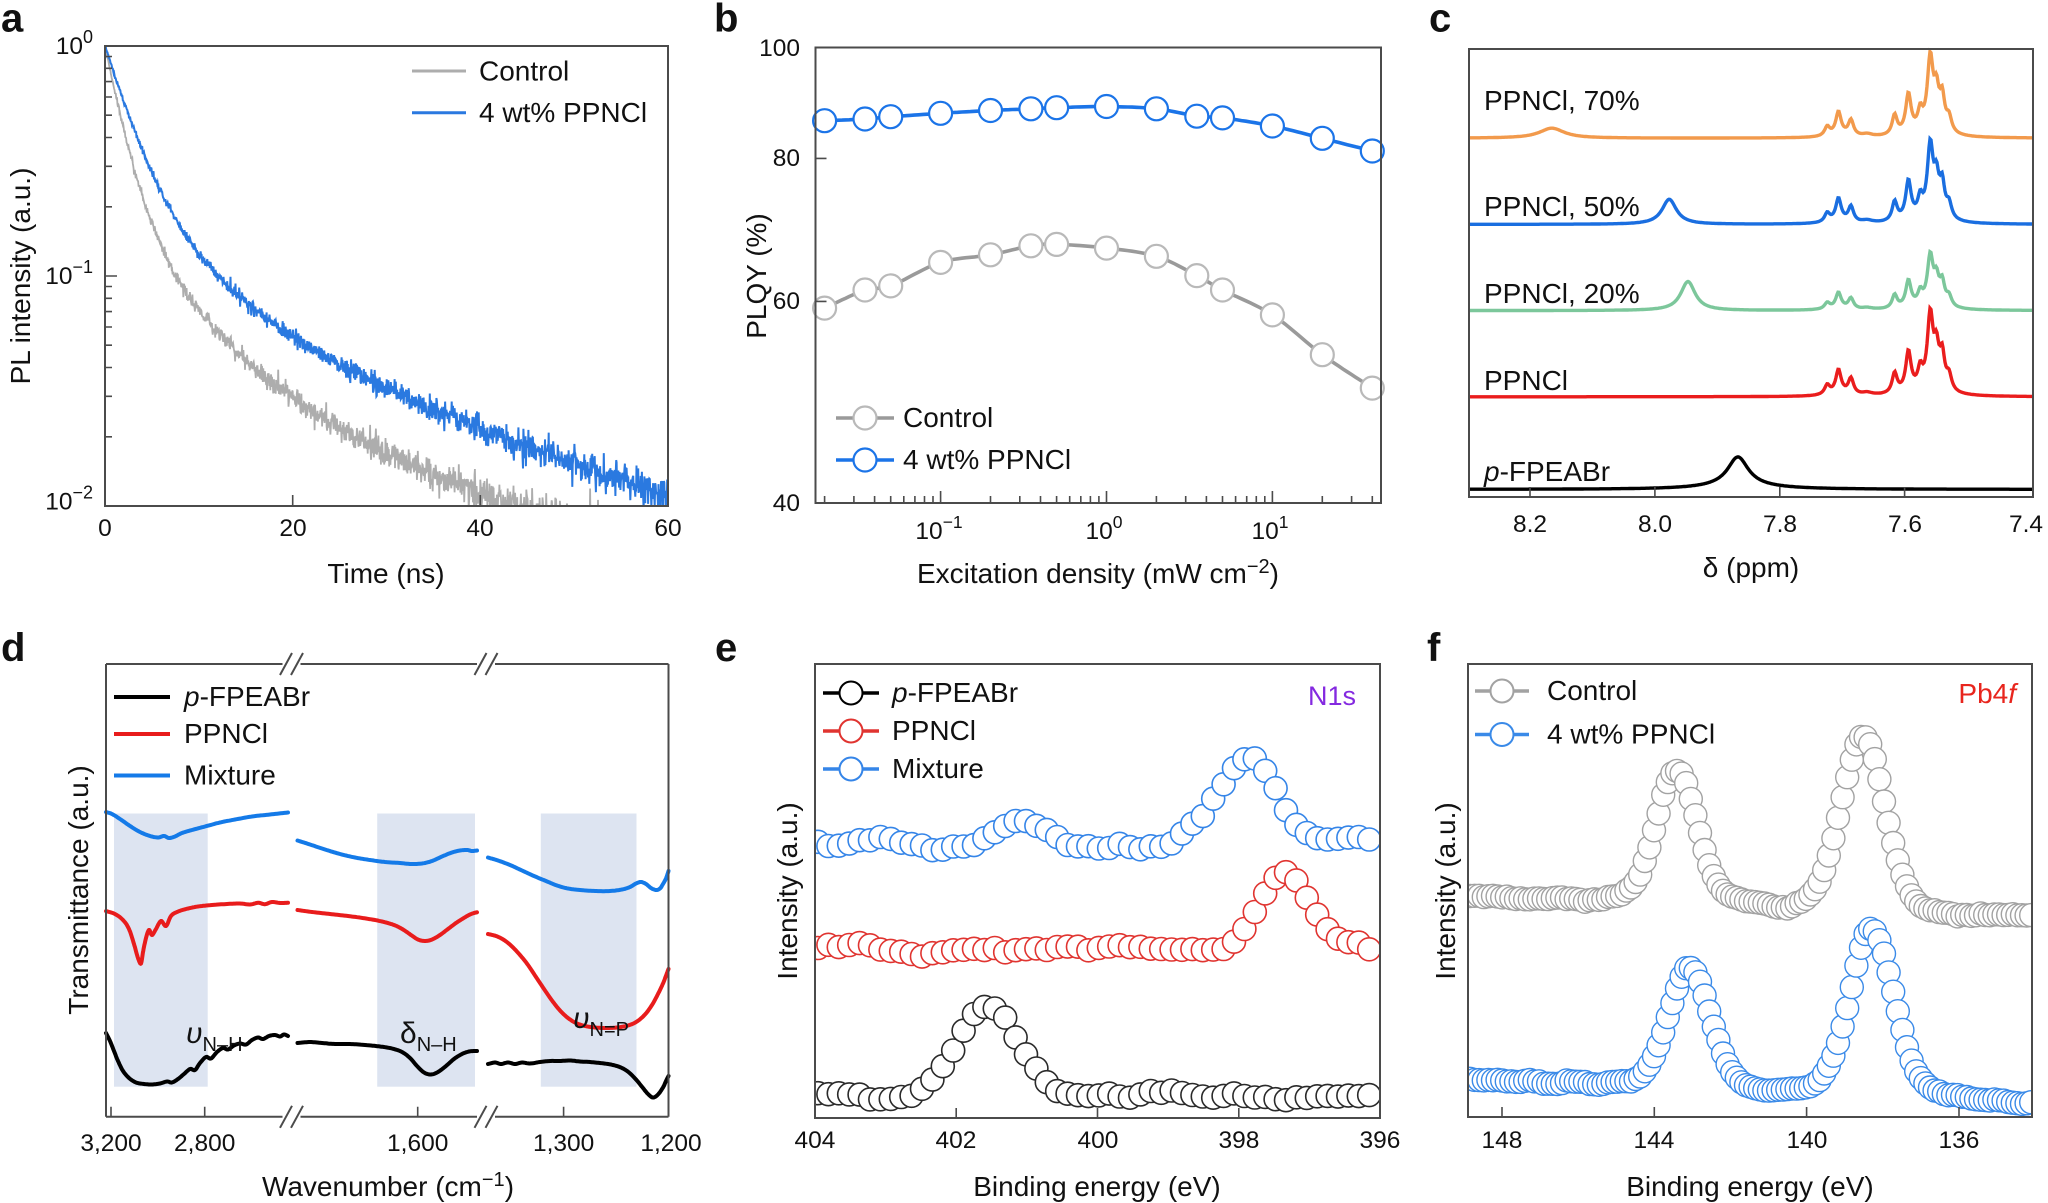  I want to click on svg-text: 7.4, so click(2026, 524).